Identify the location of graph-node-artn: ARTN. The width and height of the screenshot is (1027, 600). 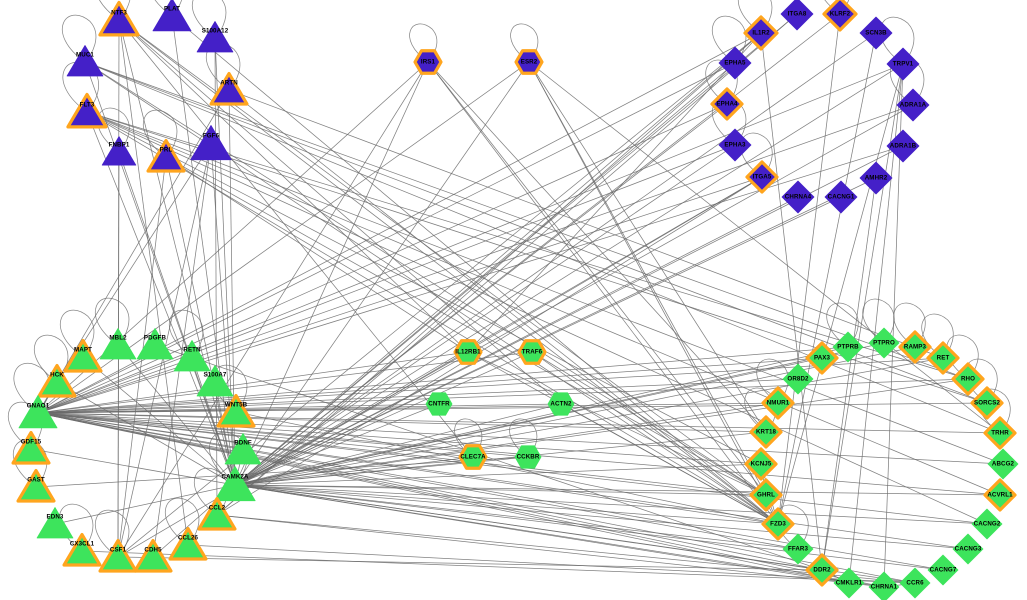
(229, 90).